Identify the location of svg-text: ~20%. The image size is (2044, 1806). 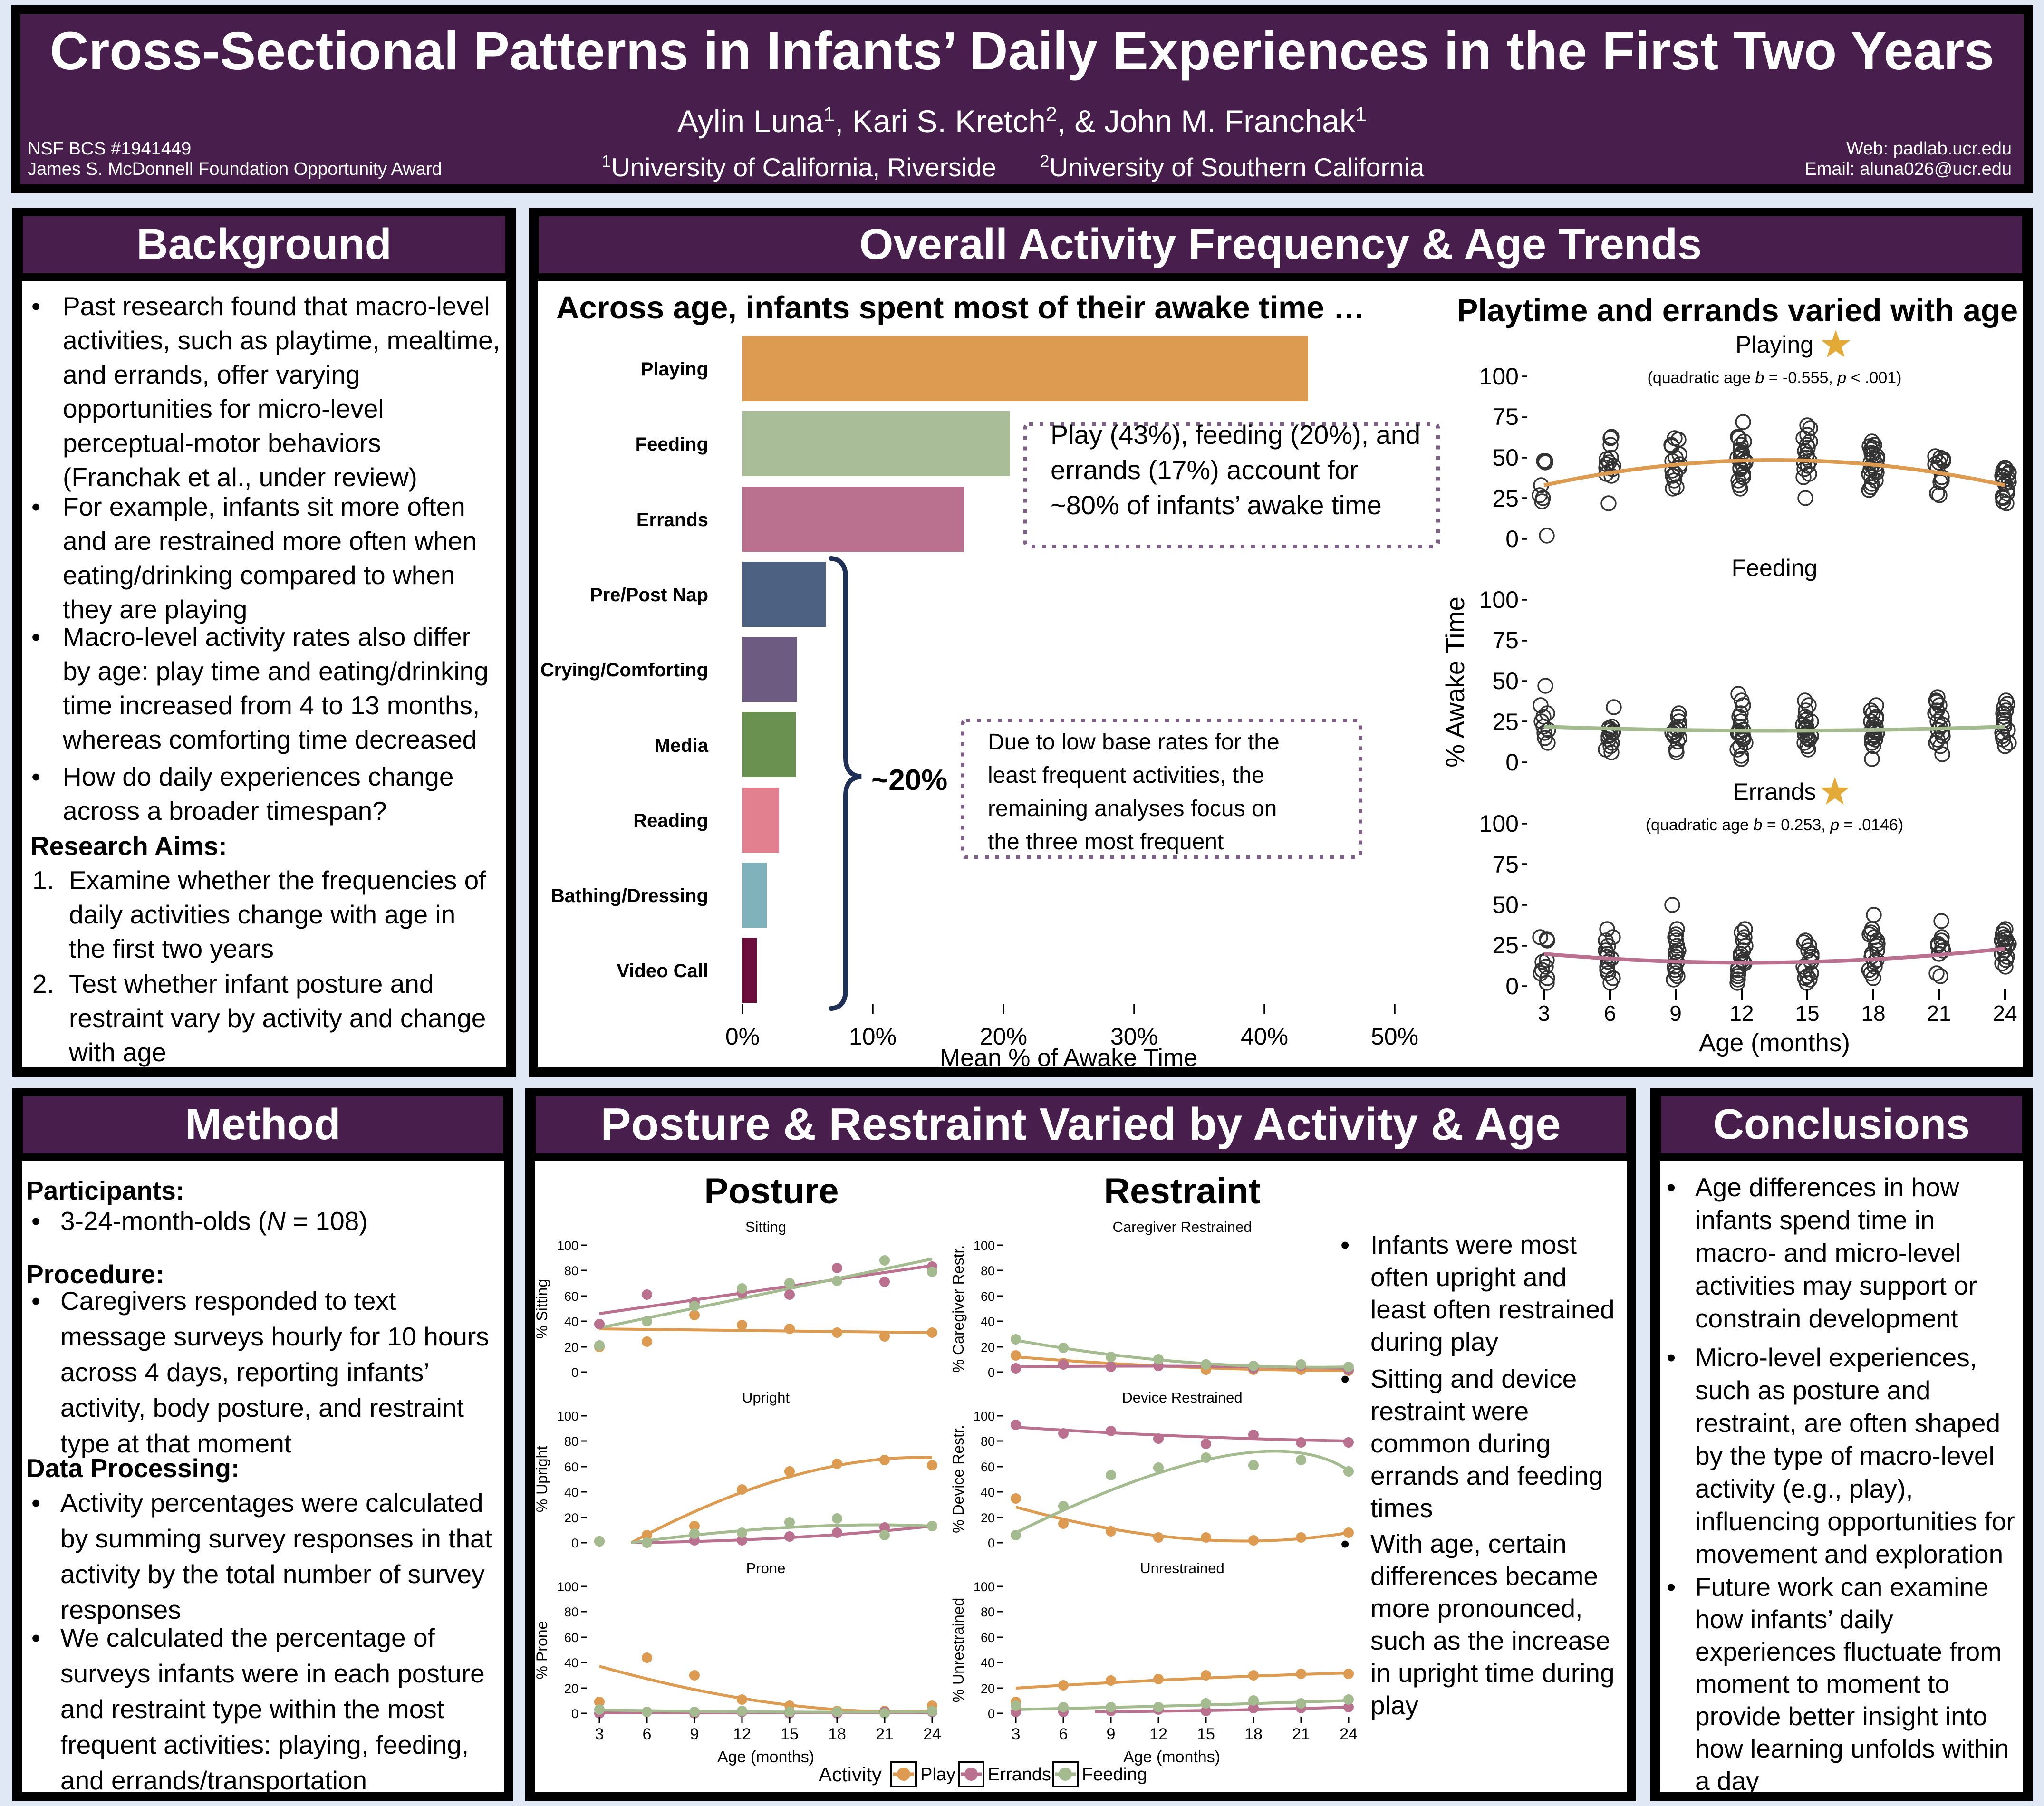
(909, 780).